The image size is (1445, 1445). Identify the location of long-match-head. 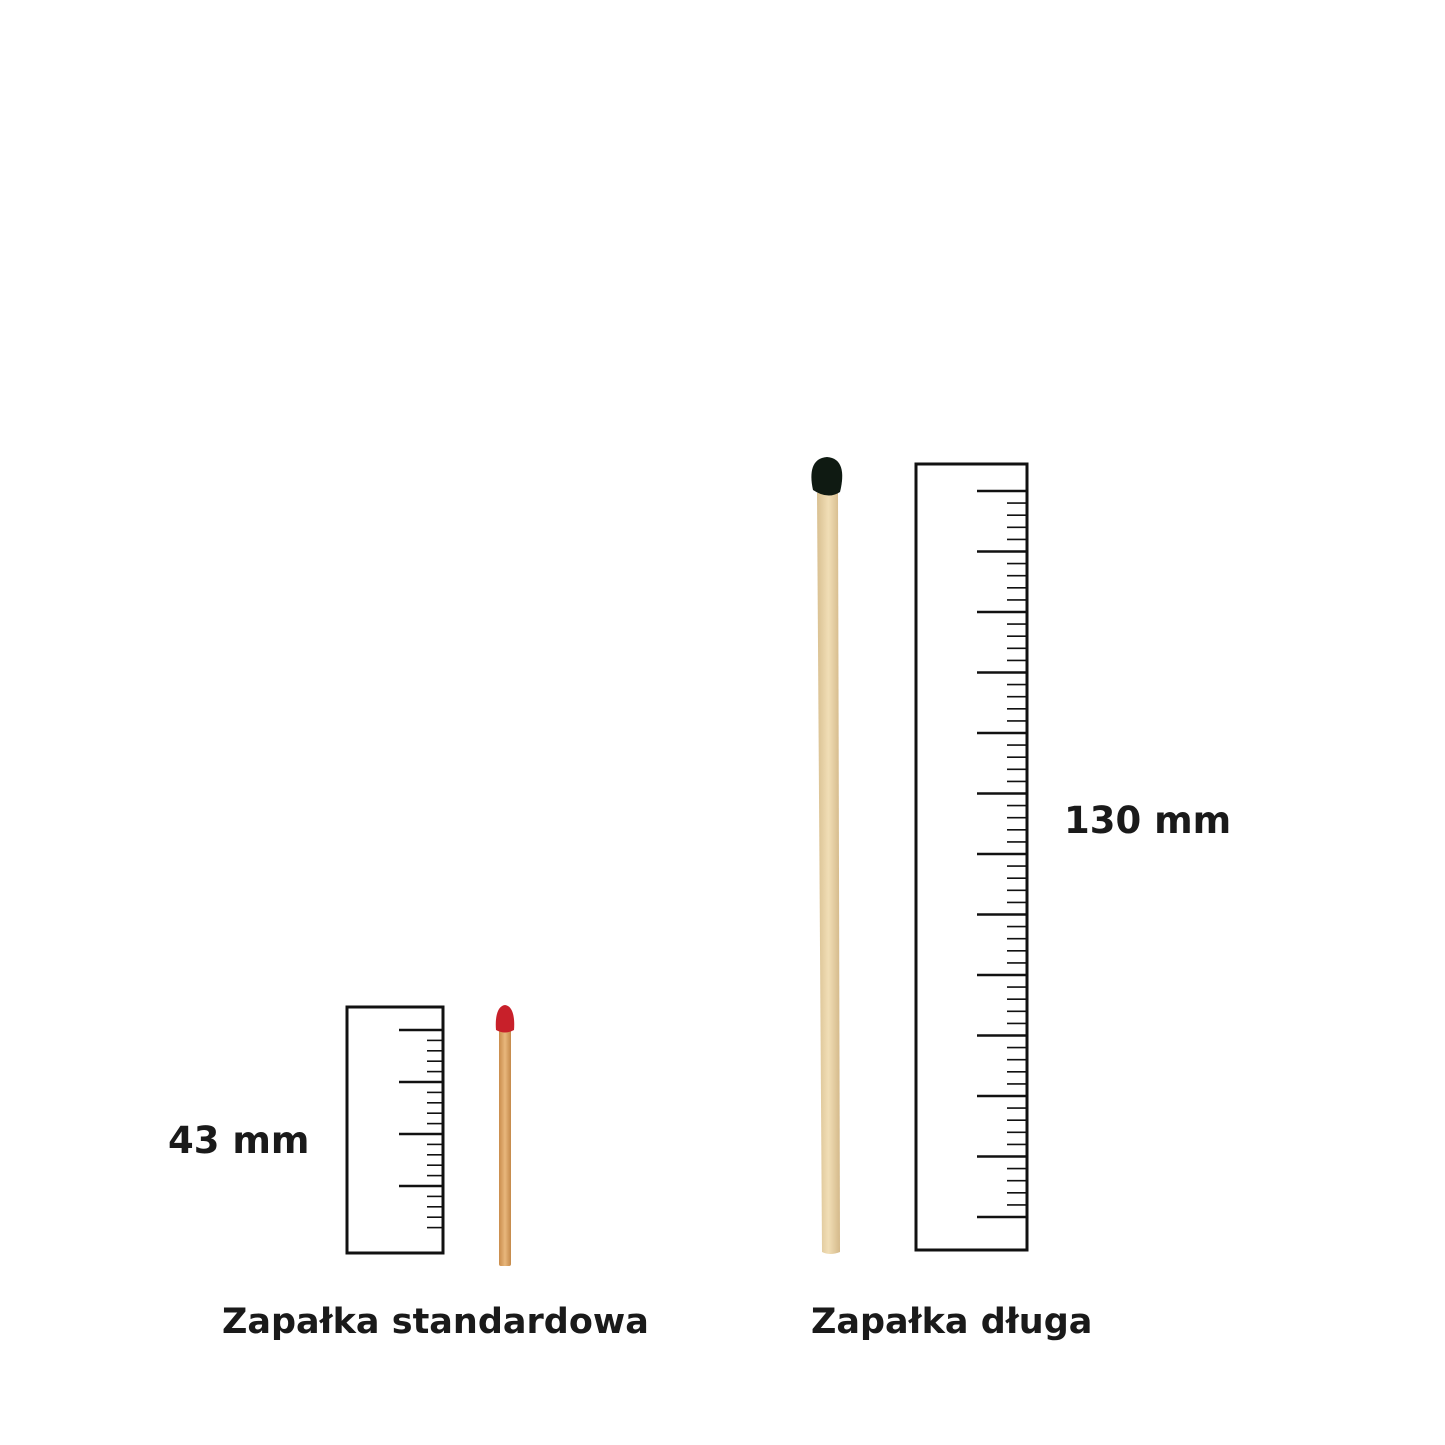
(827, 476).